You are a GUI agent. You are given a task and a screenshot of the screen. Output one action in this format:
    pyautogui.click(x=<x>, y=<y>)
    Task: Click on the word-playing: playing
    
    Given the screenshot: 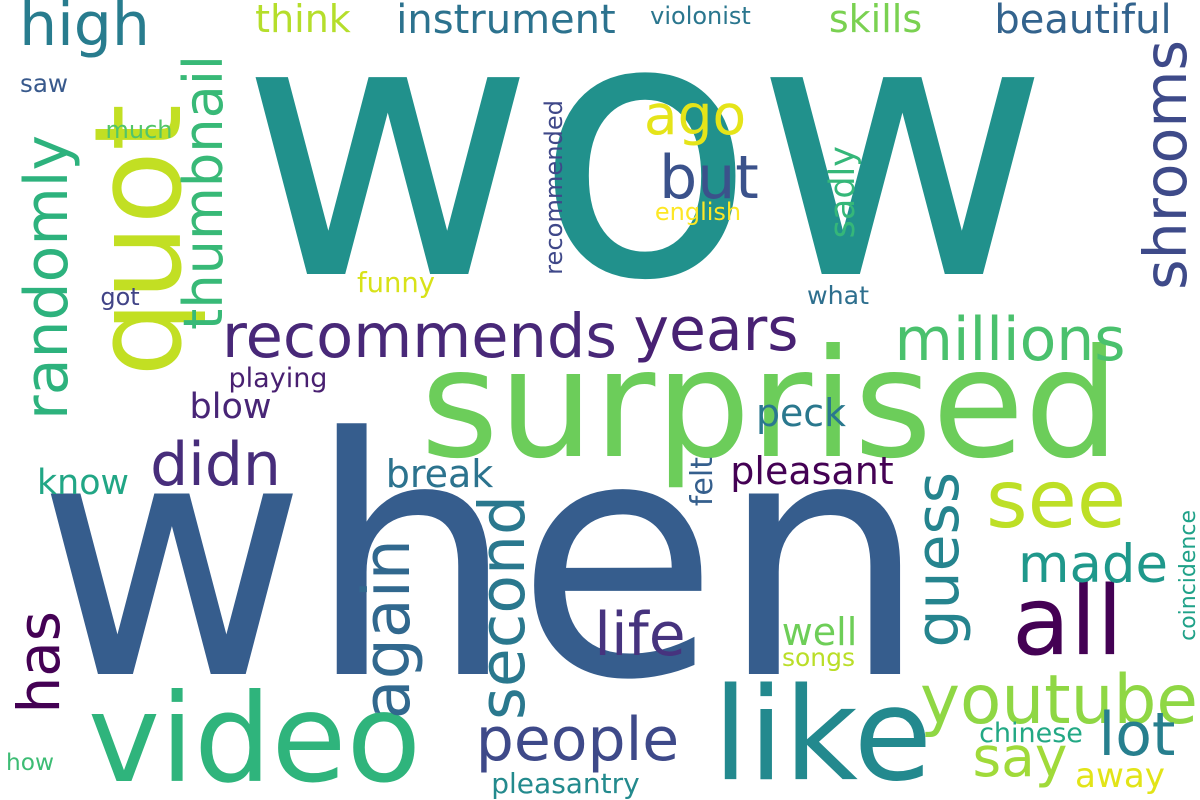 What is the action you would take?
    pyautogui.click(x=278, y=378)
    